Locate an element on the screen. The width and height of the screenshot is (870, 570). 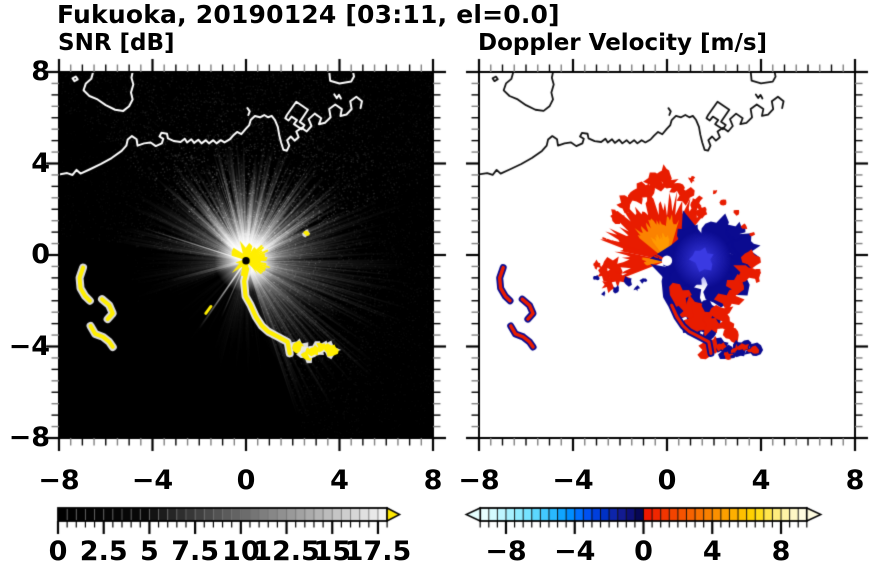
x-tick-label-left: 0 is located at coordinates (246, 480).